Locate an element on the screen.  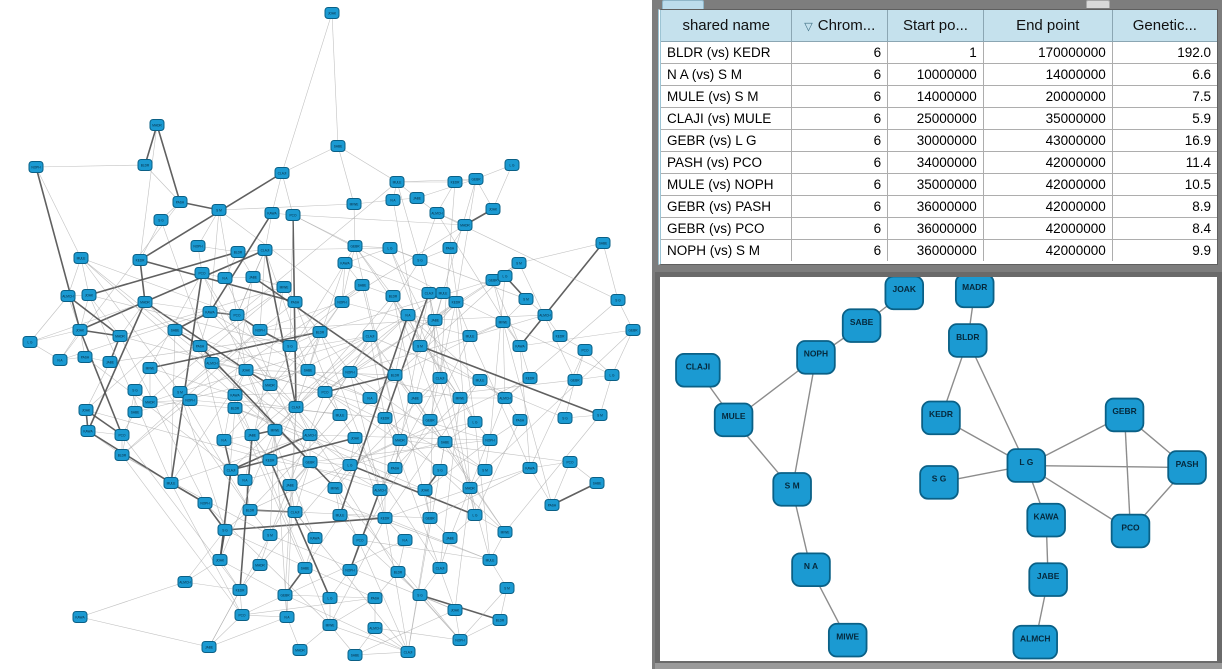
table-cell: 5.9 is located at coordinates (1164, 118).